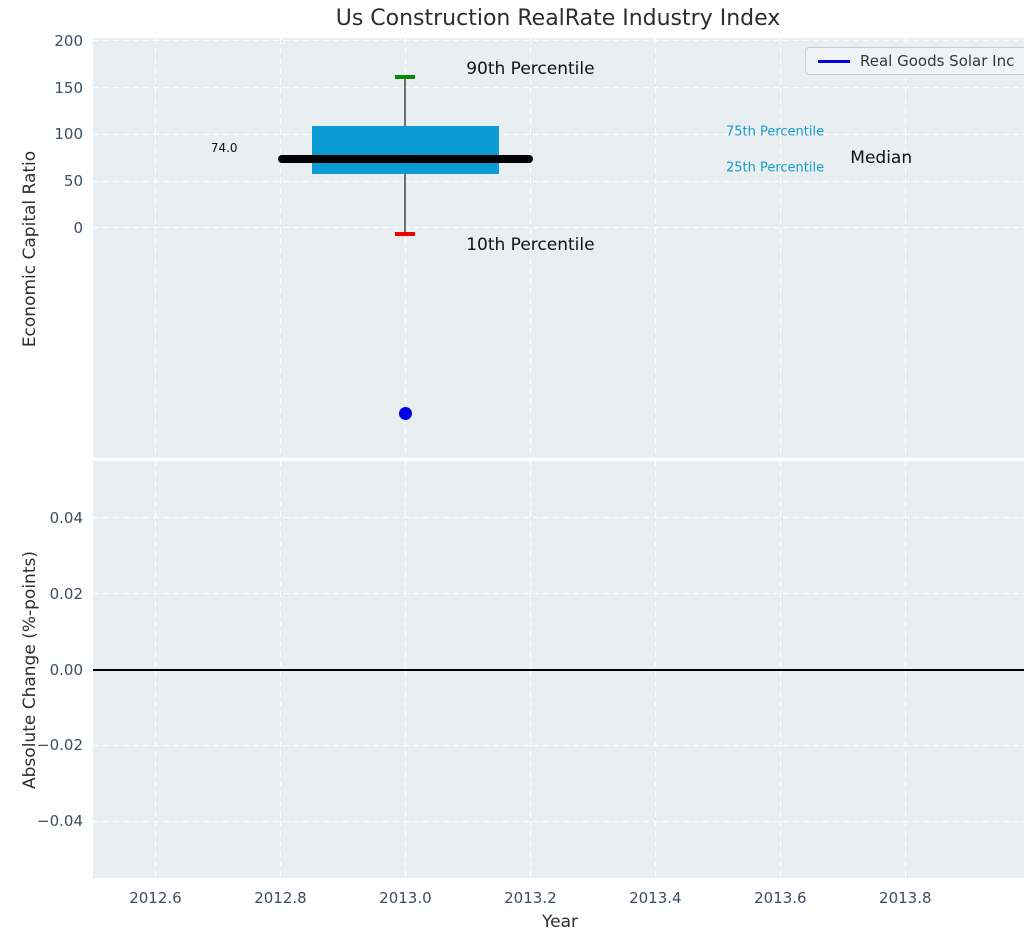 The height and width of the screenshot is (942, 1034). What do you see at coordinates (834, 61) in the screenshot?
I see `legend-line-swatch` at bounding box center [834, 61].